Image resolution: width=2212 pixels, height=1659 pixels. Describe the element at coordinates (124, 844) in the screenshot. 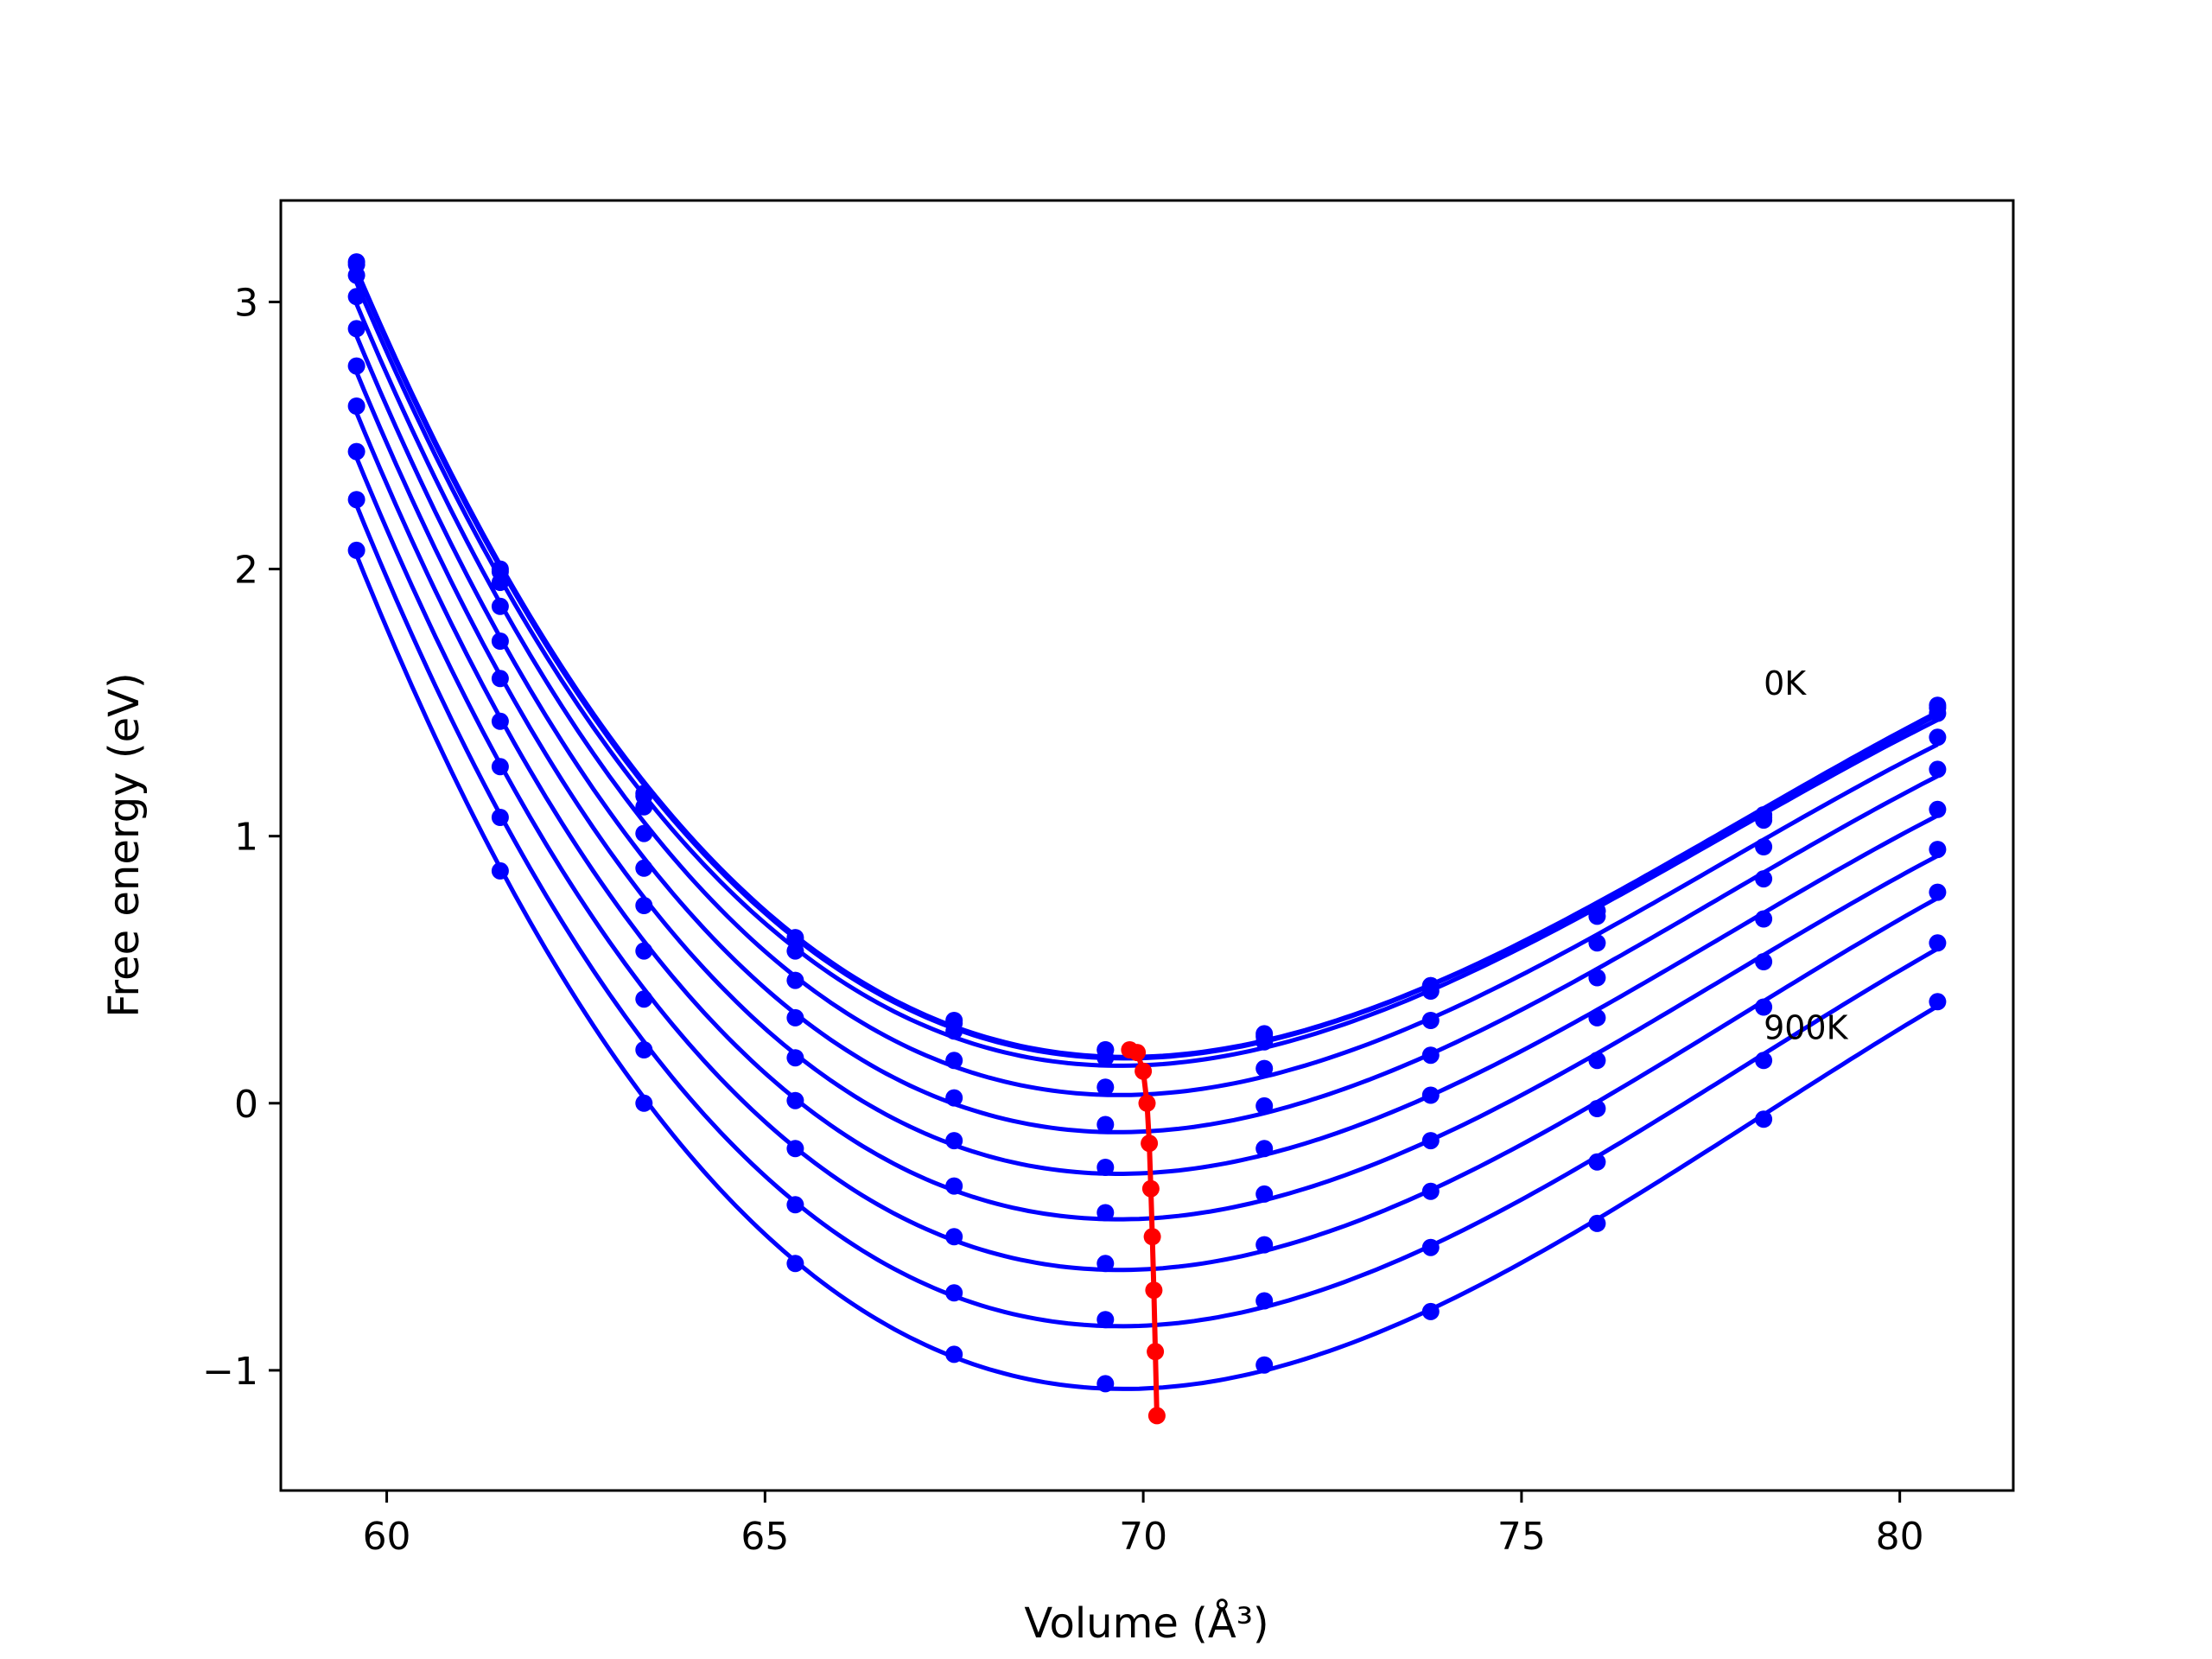

I see `y-axis-label: Free energy (eV)` at that location.